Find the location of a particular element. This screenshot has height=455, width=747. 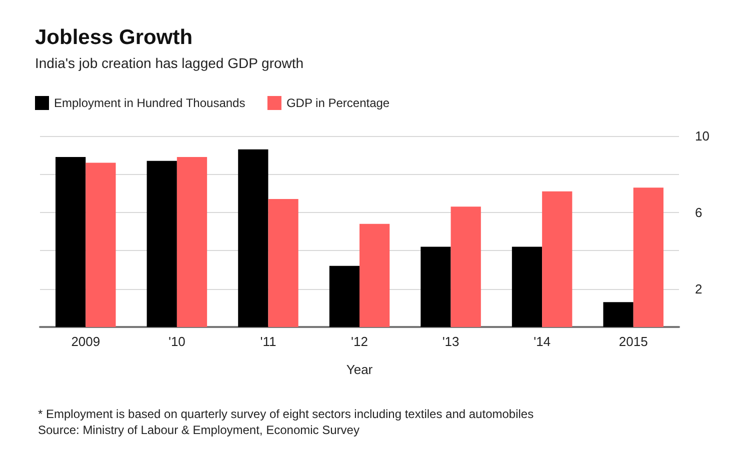

chart-title: Jobless Growth is located at coordinates (114, 37).